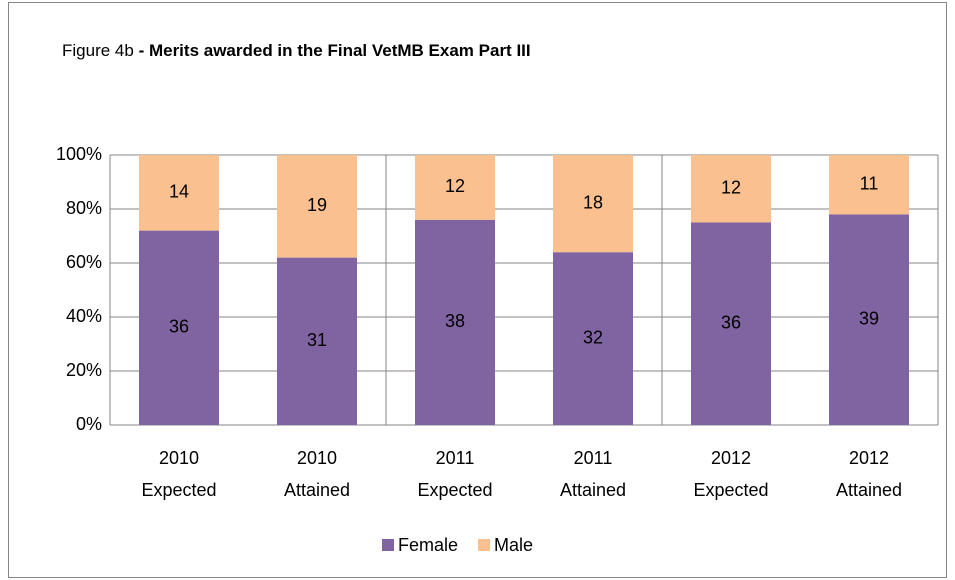  I want to click on data-label: 38, so click(455, 321).